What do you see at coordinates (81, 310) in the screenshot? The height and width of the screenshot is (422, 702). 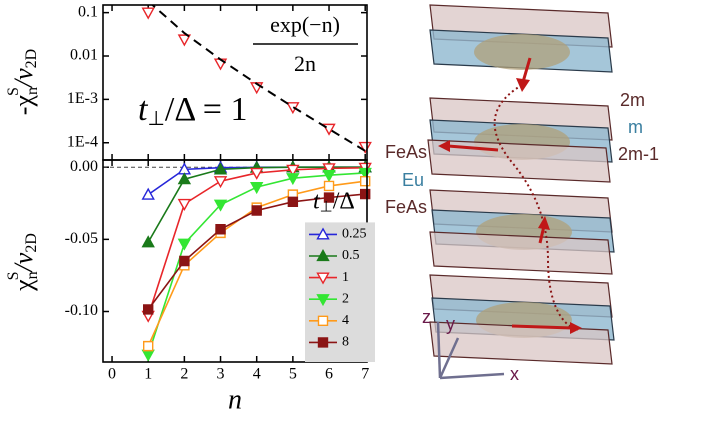 I see `y-tick-label: -0.10` at bounding box center [81, 310].